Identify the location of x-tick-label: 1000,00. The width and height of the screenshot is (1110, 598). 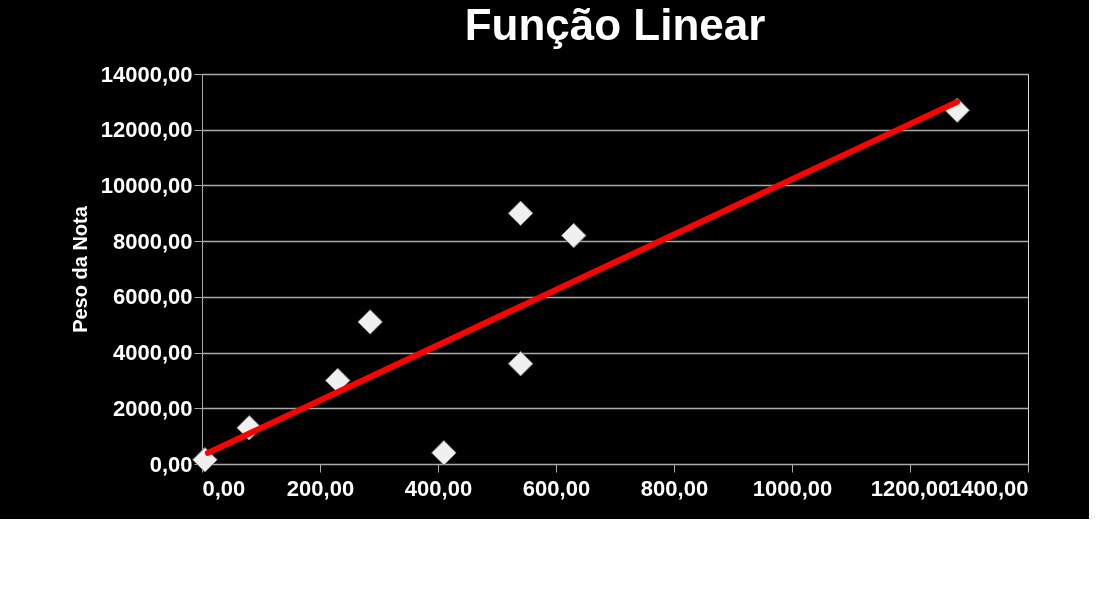
(792, 488).